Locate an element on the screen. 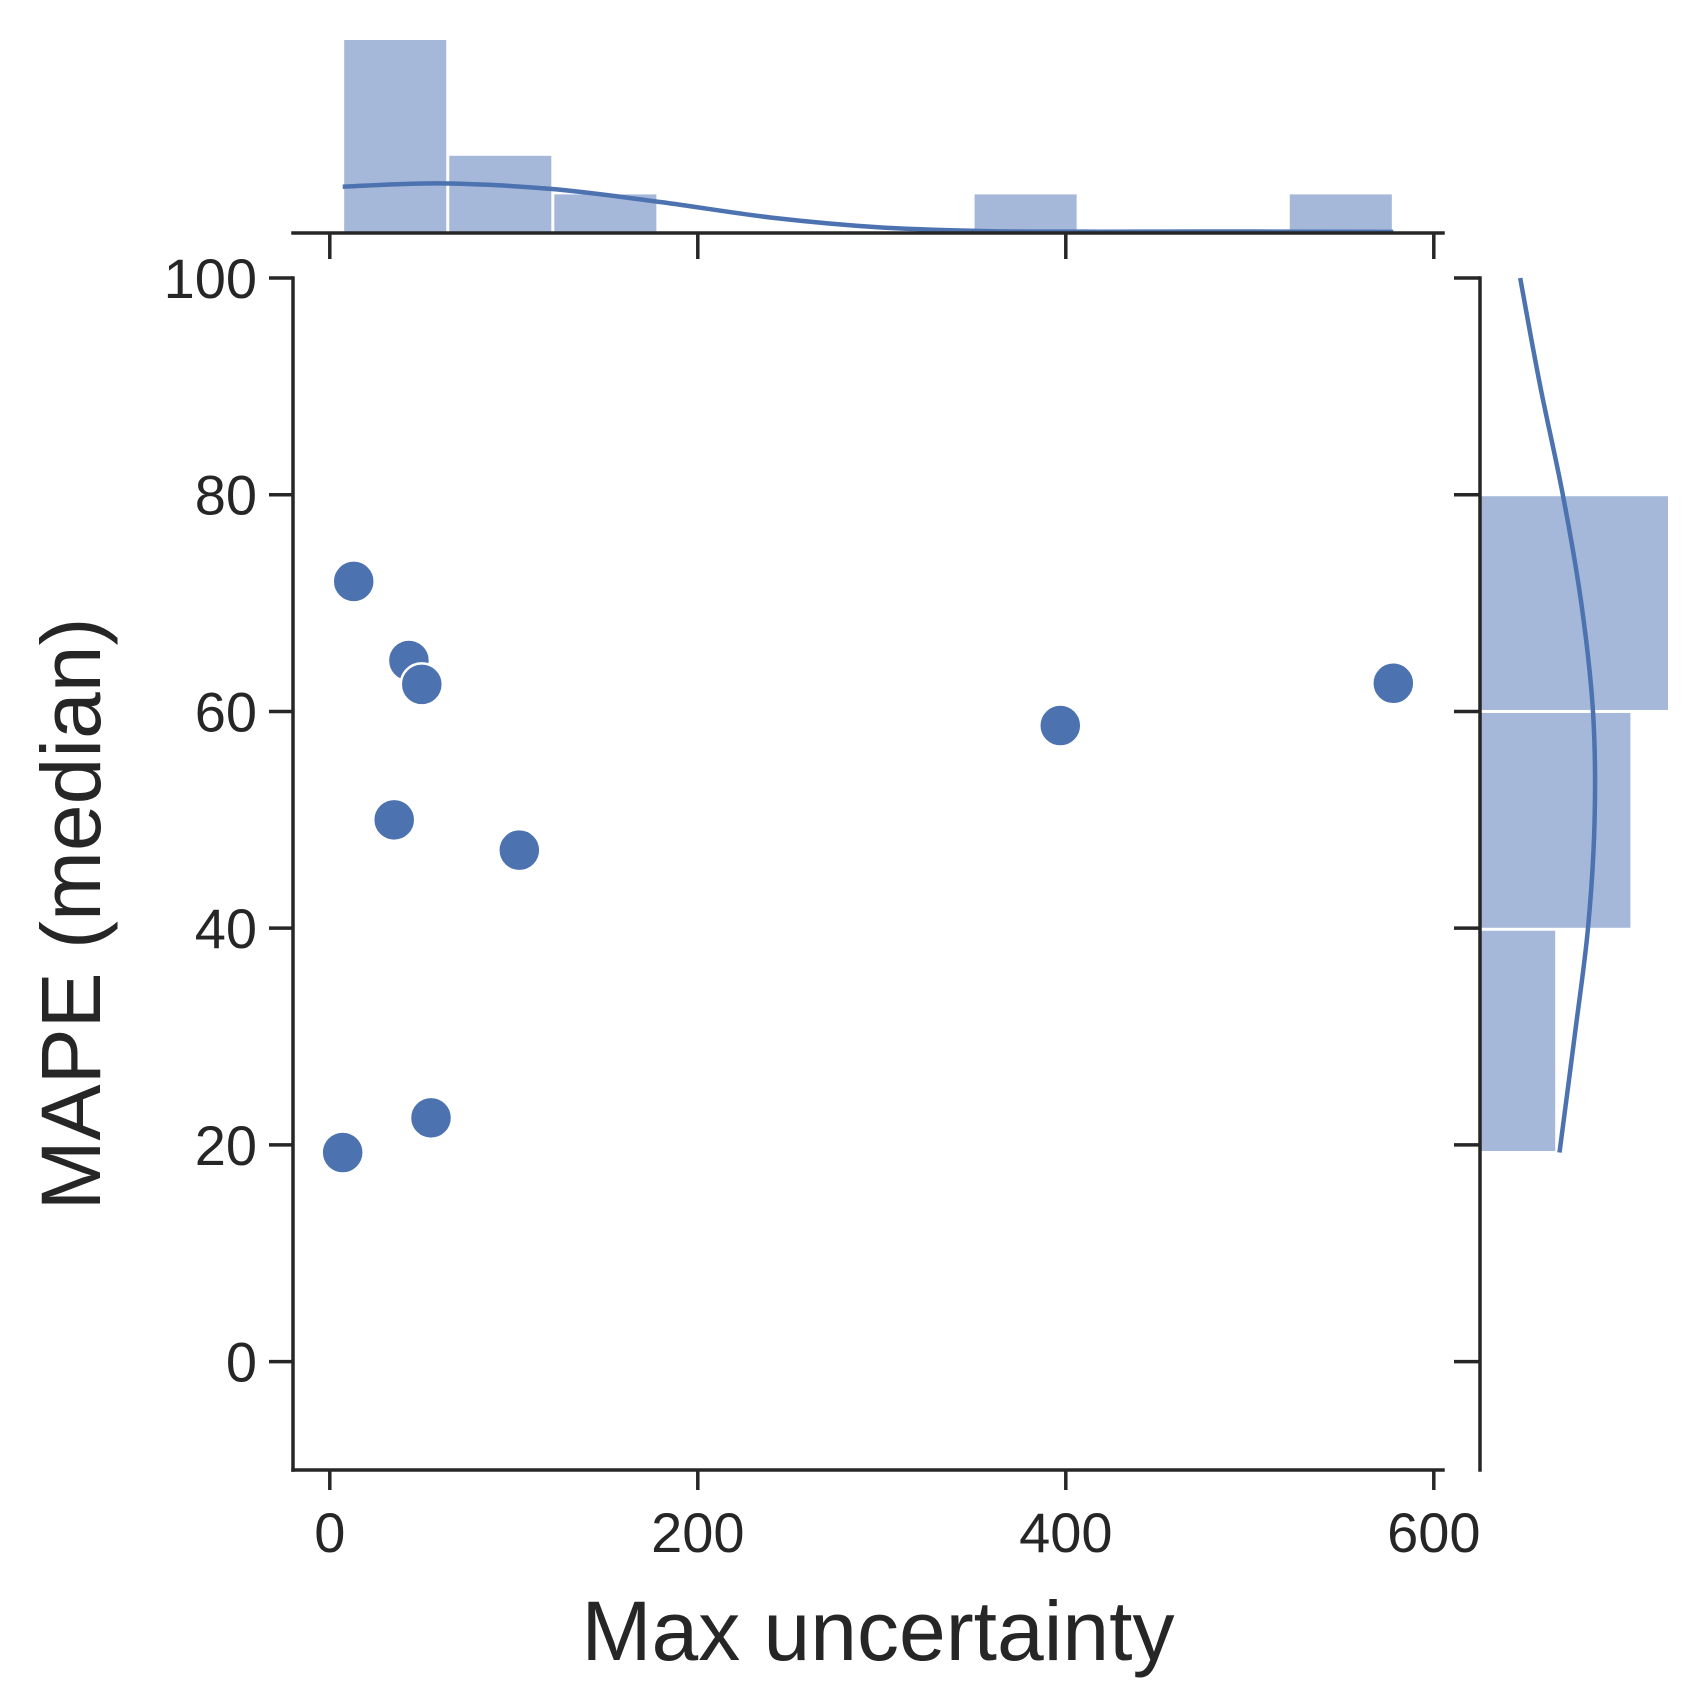  x-tick-label: 200 is located at coordinates (697, 1532).